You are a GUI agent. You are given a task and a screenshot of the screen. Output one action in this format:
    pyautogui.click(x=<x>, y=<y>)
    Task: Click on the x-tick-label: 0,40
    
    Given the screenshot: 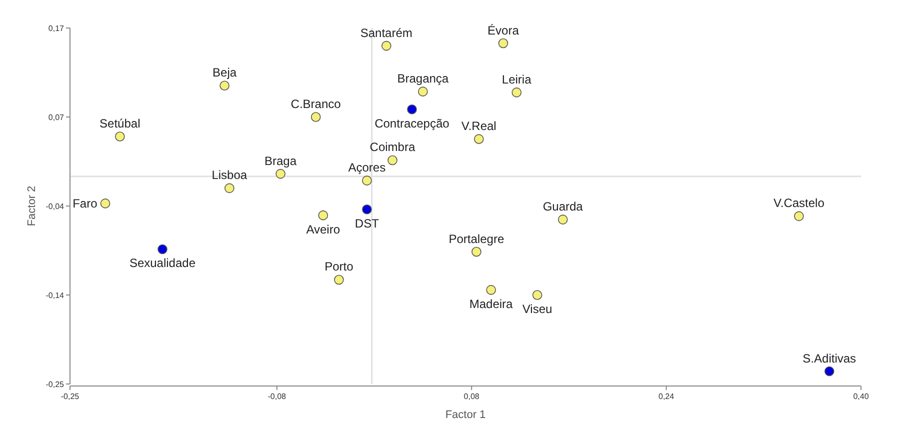 What is the action you would take?
    pyautogui.click(x=861, y=396)
    